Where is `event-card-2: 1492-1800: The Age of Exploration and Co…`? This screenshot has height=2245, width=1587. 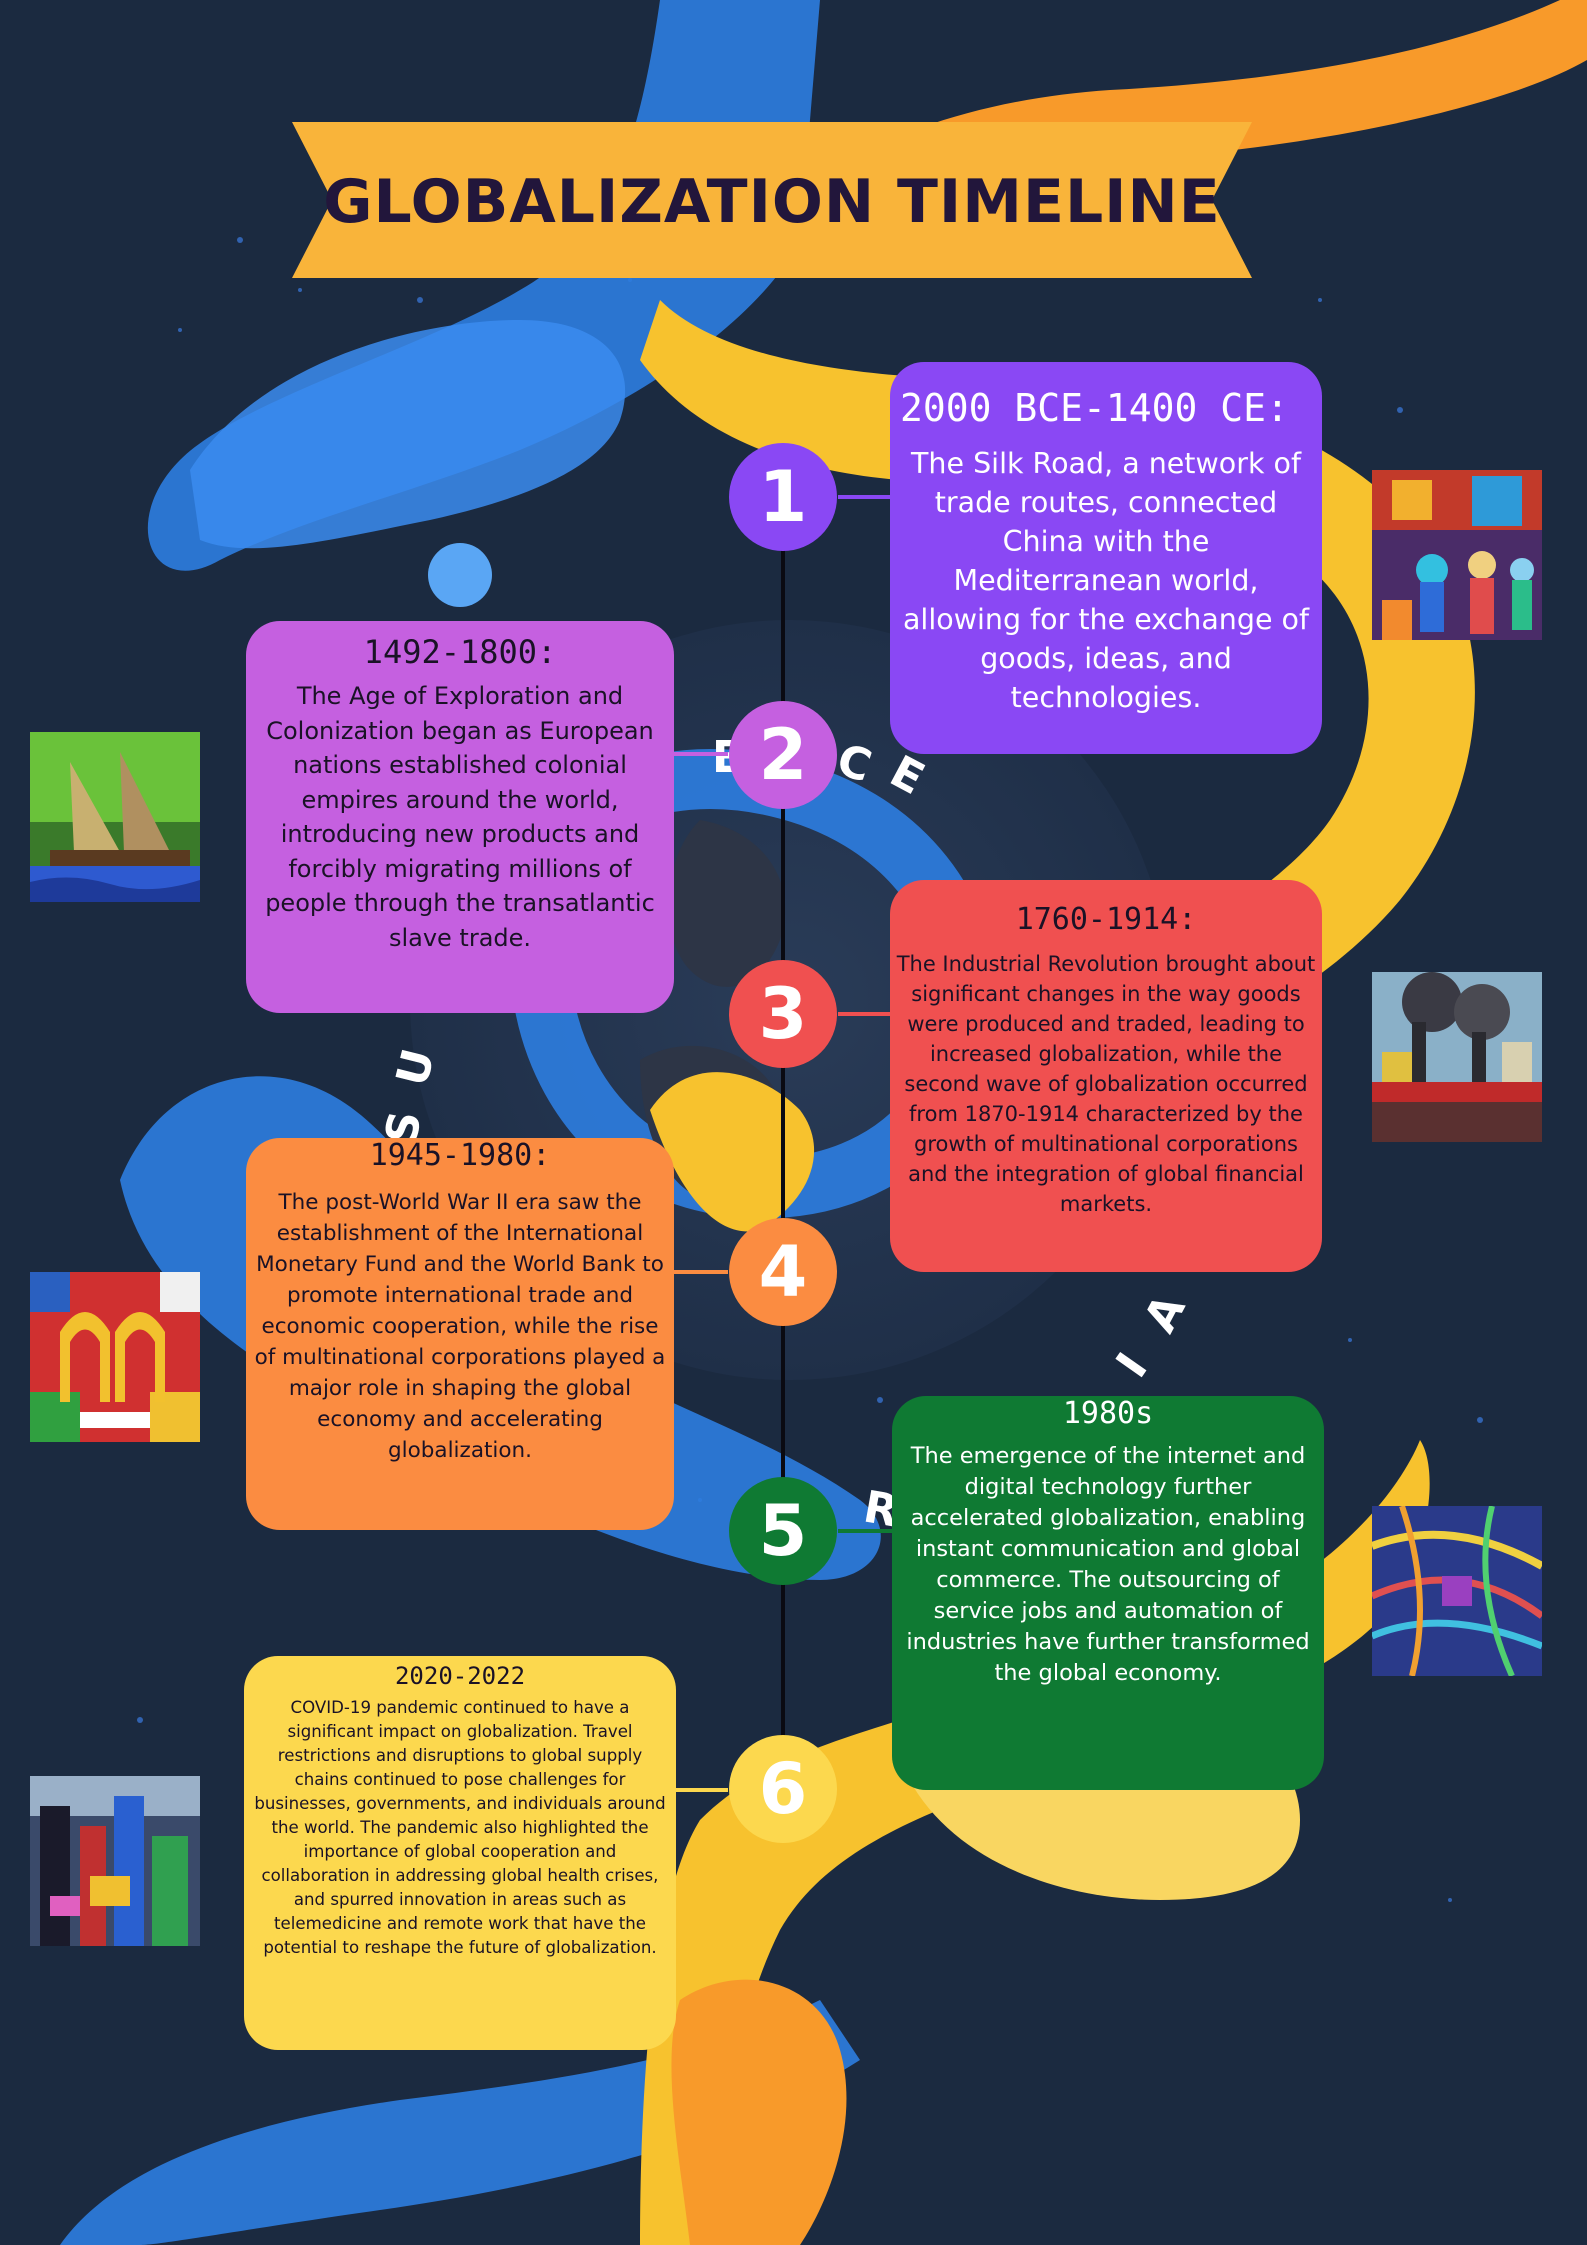 event-card-2: 1492-1800: The Age of Exploration and Co… is located at coordinates (460, 817).